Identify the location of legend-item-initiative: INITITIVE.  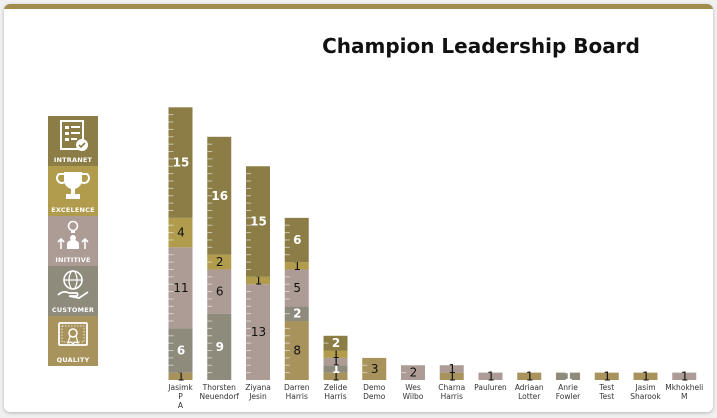
(73, 241).